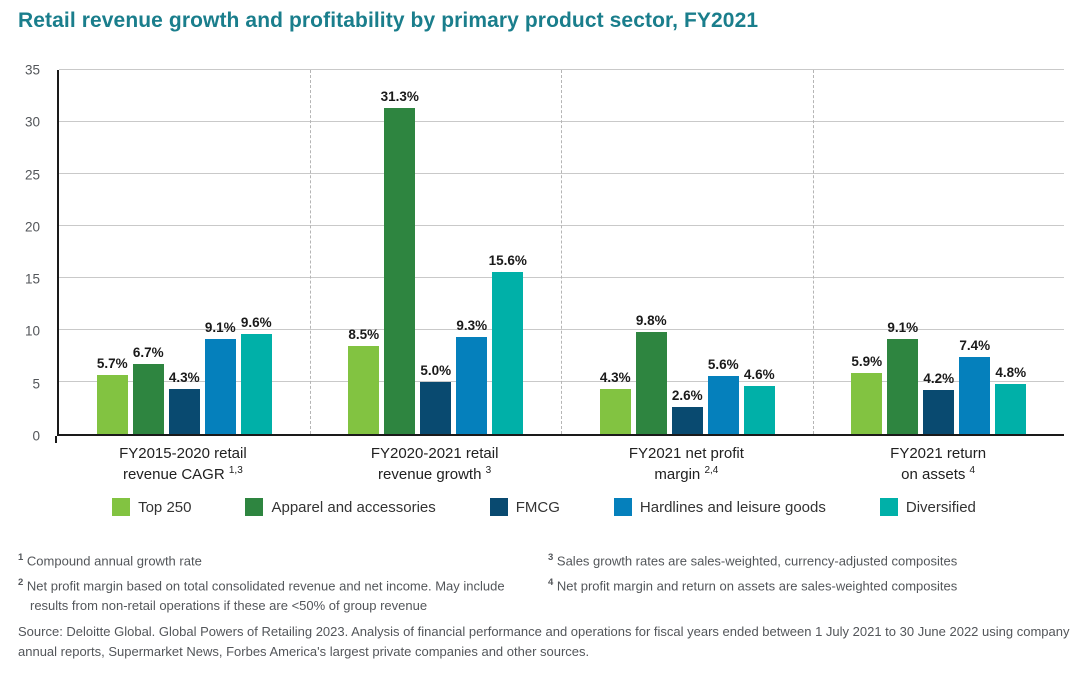  I want to click on bar-group: 5.9% 9.1% 4.2% 7.4% 4.8%, so click(939, 252).